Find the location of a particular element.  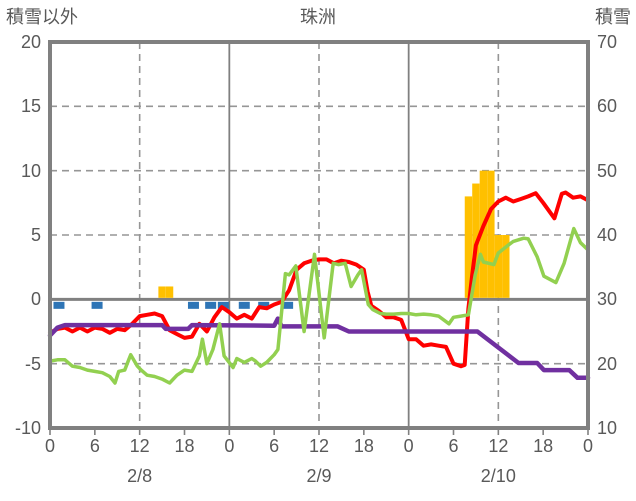

left-axis-title: 積雪以外 is located at coordinates (42, 17).